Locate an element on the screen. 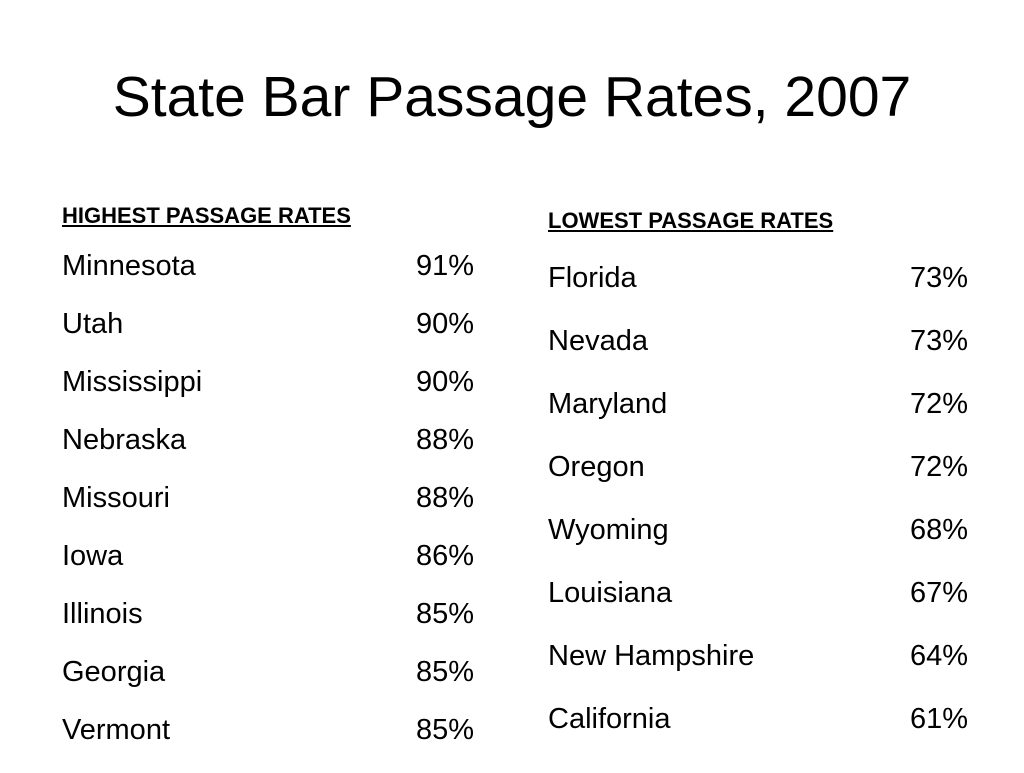 Image resolution: width=1024 pixels, height=773 pixels. state-name: Florida is located at coordinates (592, 278).